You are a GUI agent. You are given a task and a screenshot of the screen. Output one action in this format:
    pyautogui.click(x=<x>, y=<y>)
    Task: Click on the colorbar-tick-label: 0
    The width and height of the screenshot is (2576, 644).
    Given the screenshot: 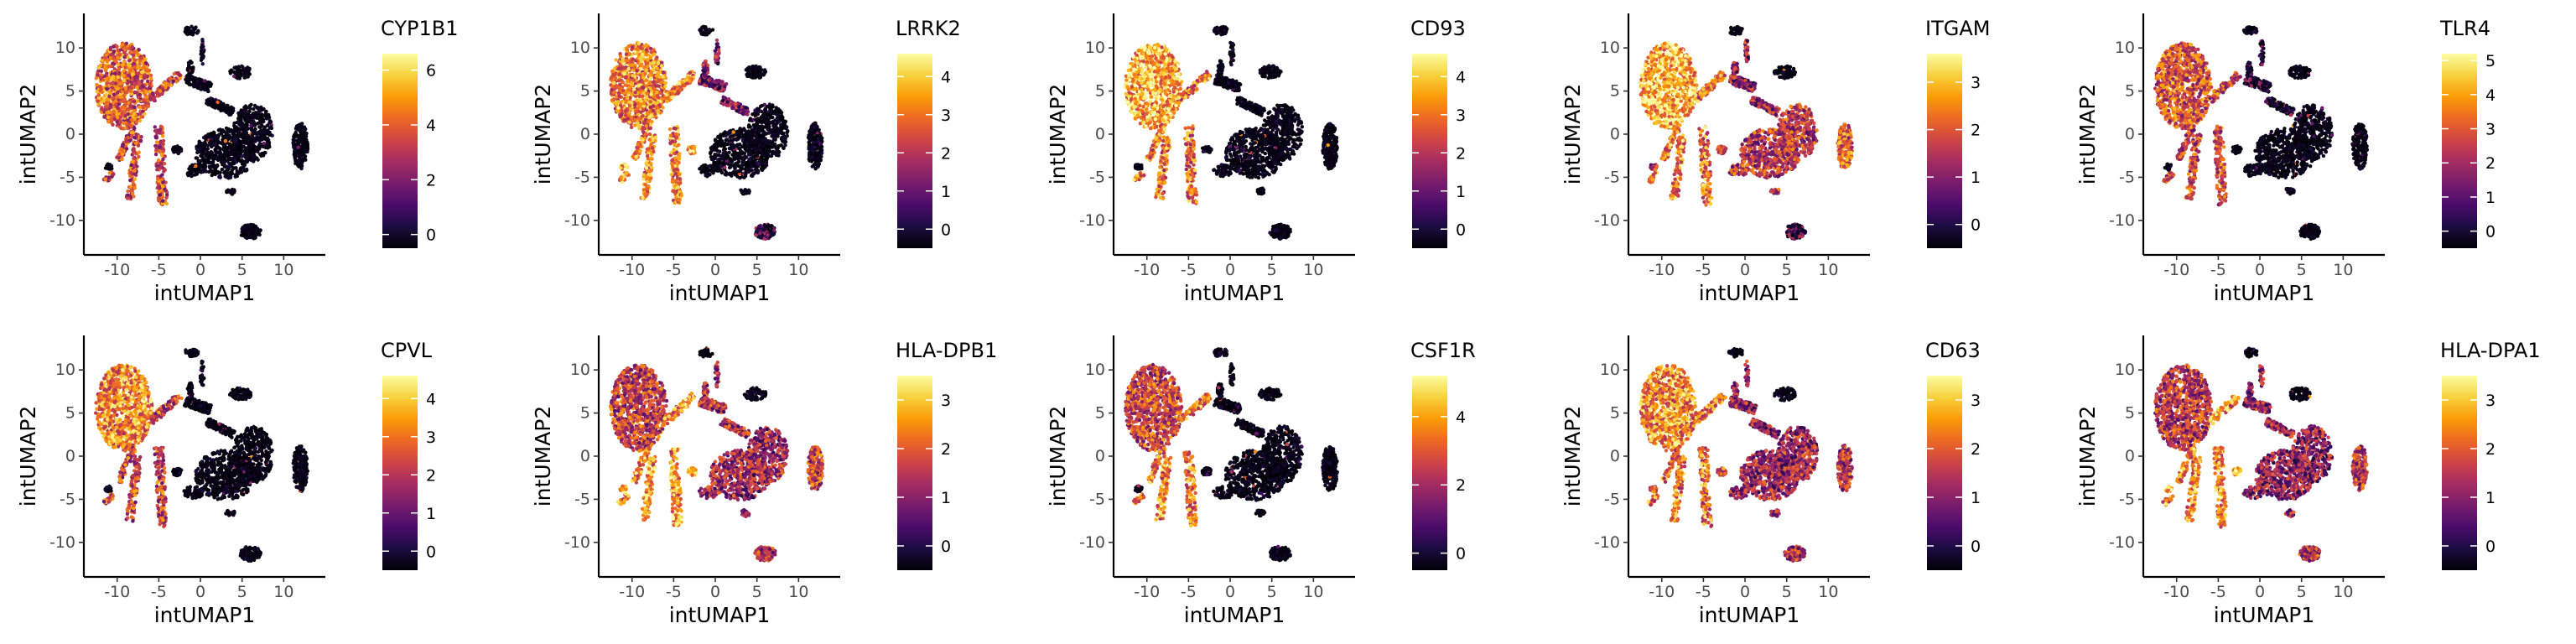 What is the action you would take?
    pyautogui.click(x=431, y=235)
    